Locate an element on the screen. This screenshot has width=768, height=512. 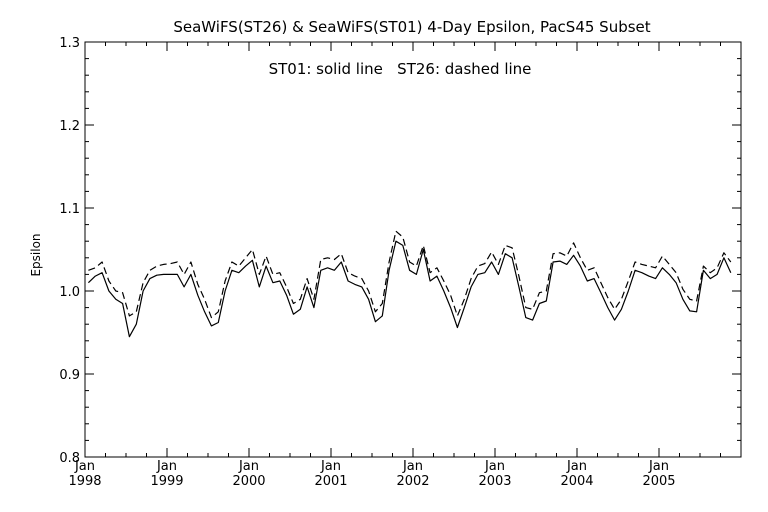
x-tick-year-label: 1999 is located at coordinates (166, 481).